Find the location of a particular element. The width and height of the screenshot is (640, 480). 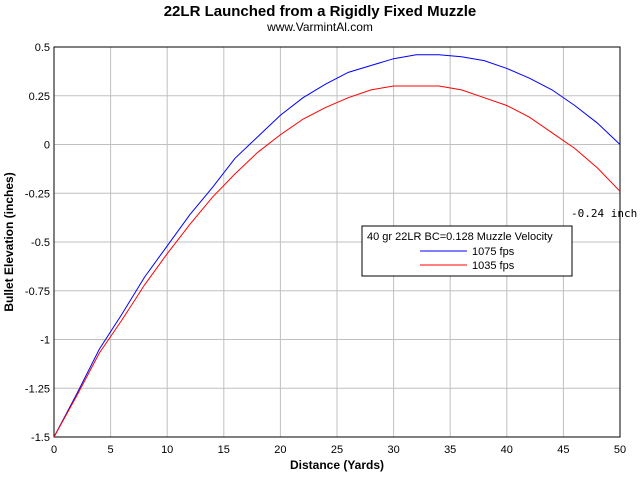

y-axis-ticks: 0.5 0.25 0 -0.25 -0.5 -0.75 -1 -1.25 -1.5 is located at coordinates (37, 243).